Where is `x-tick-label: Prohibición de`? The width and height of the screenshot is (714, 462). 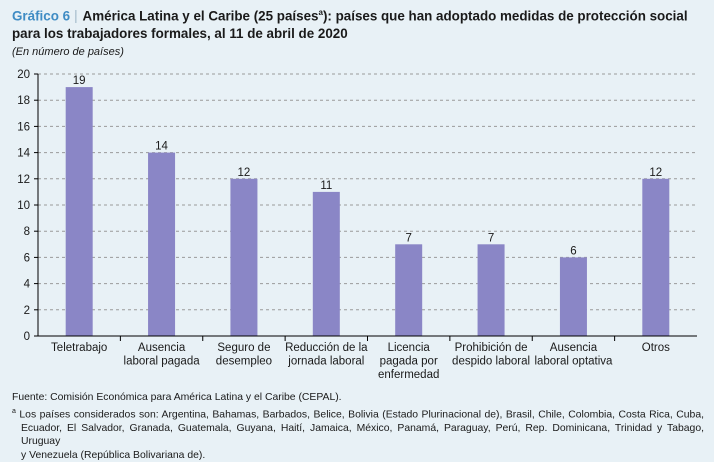
x-tick-label: Prohibición de is located at coordinates (491, 348).